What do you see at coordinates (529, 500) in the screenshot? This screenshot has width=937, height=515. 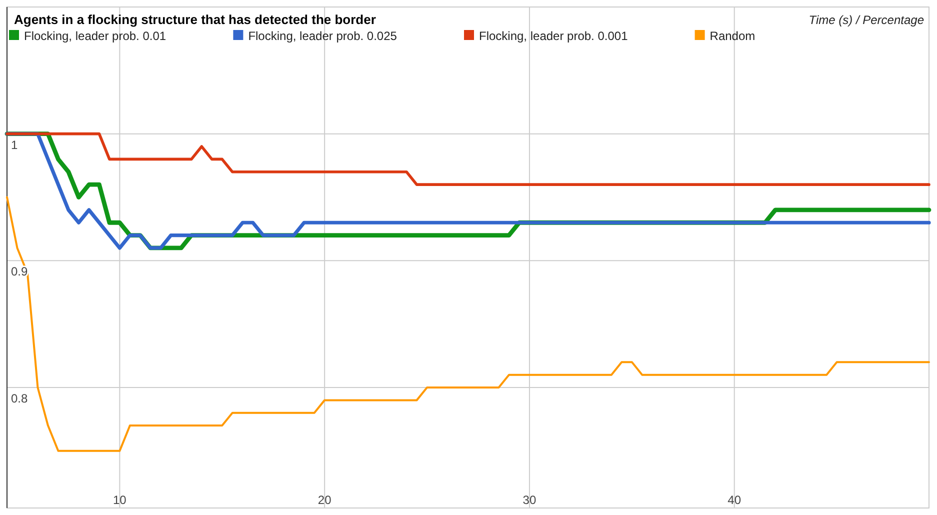 I see `x-tick-label: 30` at bounding box center [529, 500].